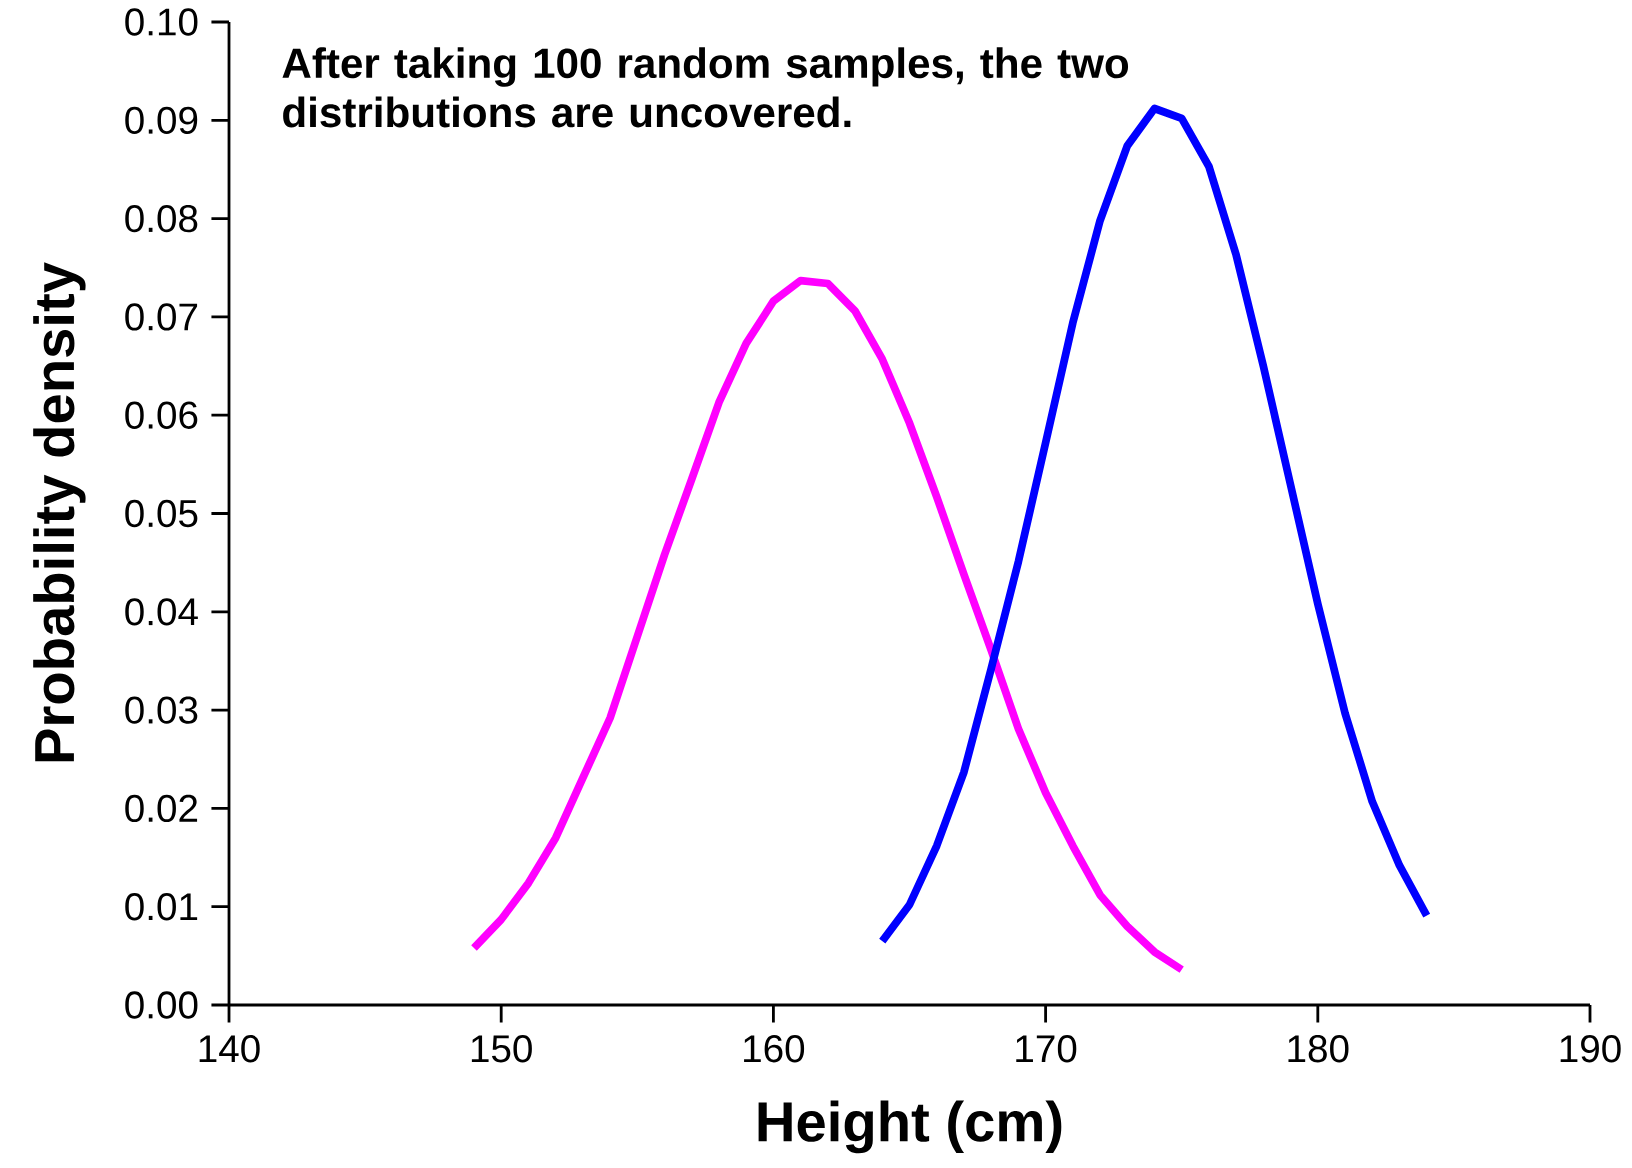 The width and height of the screenshot is (1632, 1168). What do you see at coordinates (161, 120) in the screenshot?
I see `y-tick-label: 0.09` at bounding box center [161, 120].